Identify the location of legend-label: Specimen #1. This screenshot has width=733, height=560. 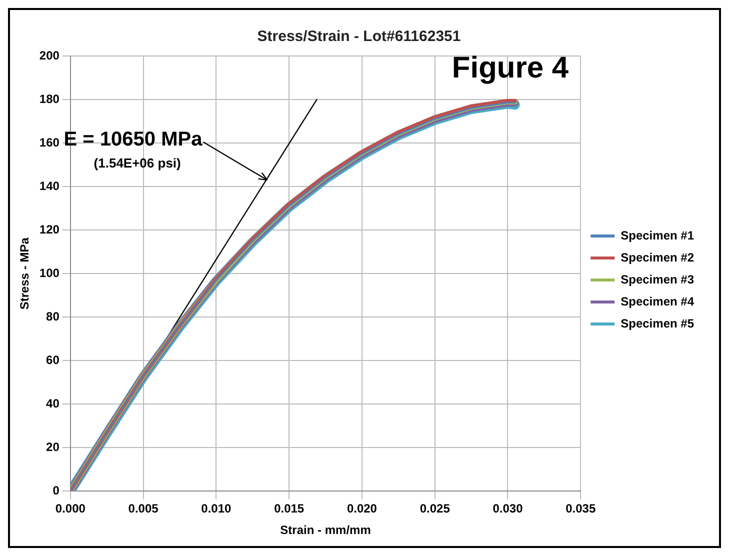
(657, 235).